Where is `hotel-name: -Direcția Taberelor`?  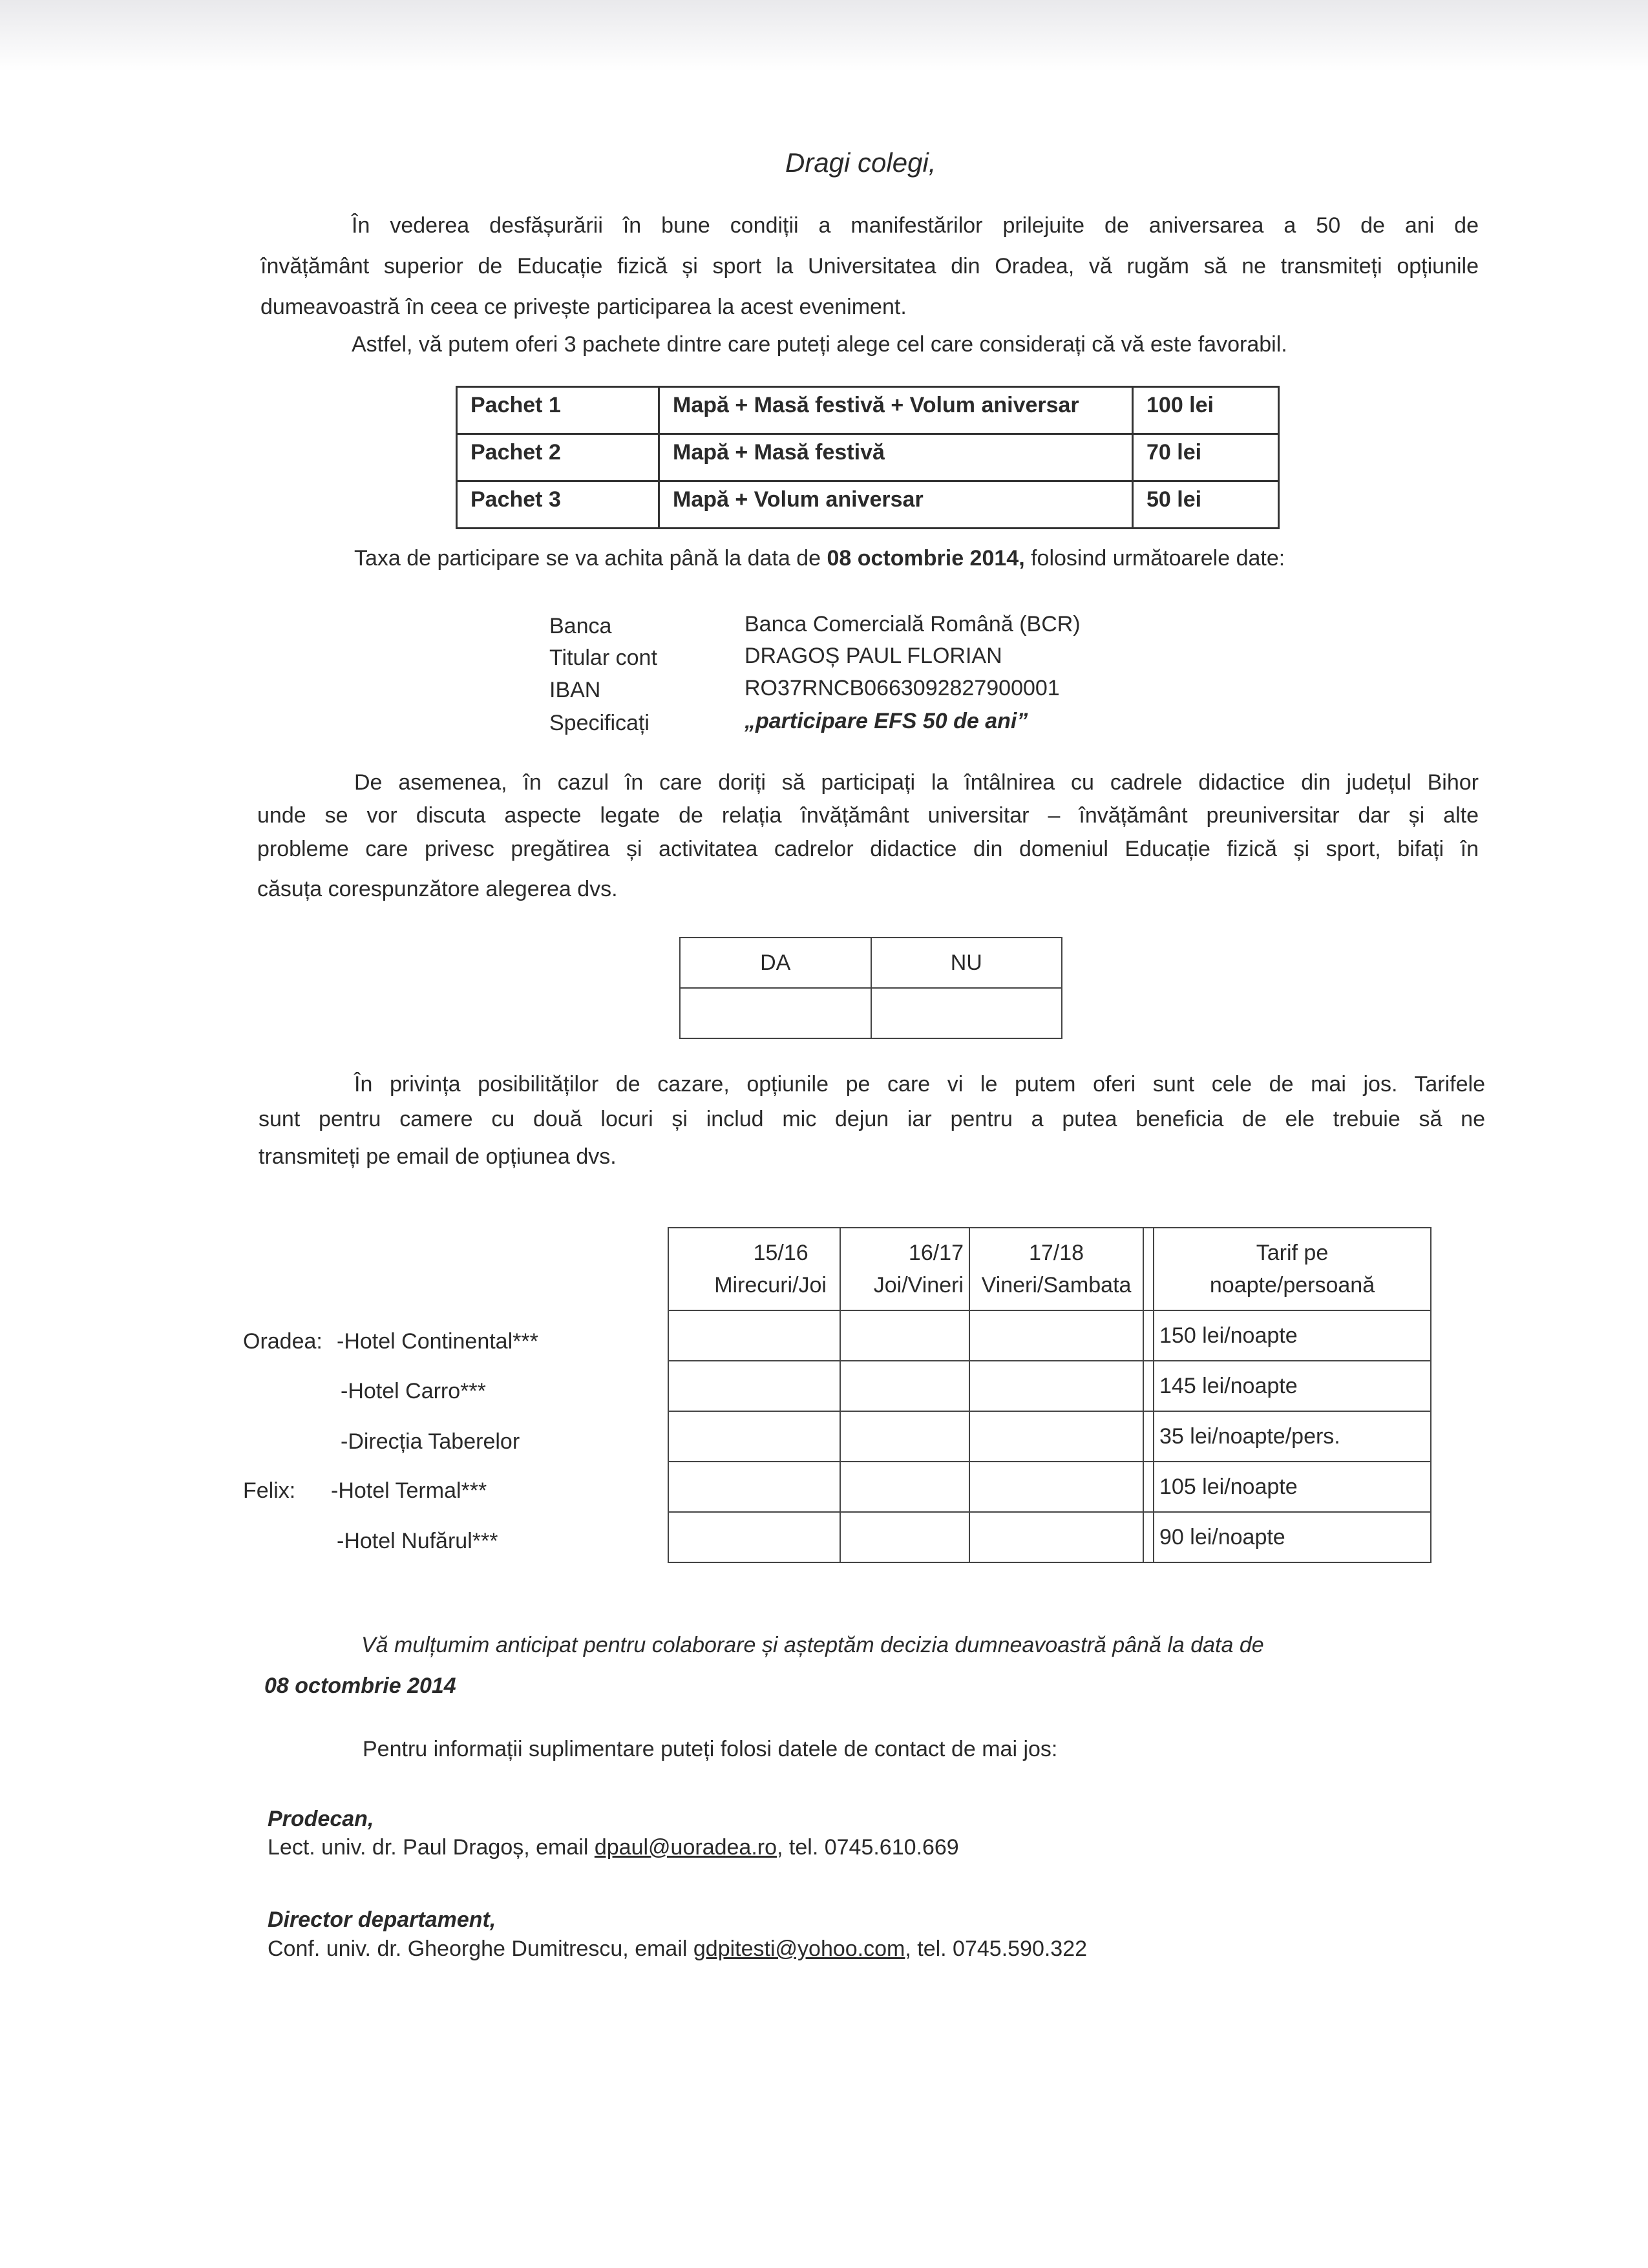
hotel-name: -Direcția Taberelor is located at coordinates (430, 1442).